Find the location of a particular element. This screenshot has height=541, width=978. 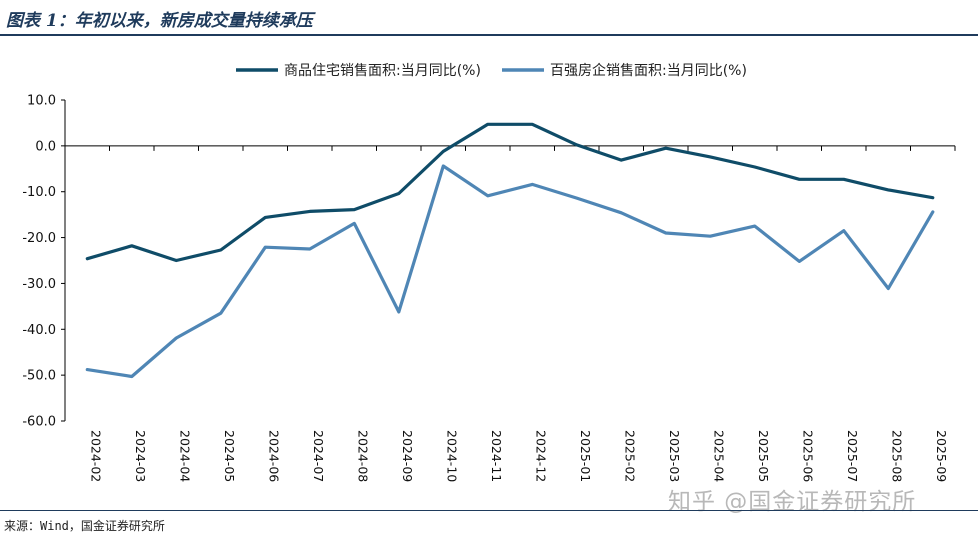

x-tick-label: 2024-09 is located at coordinates (407, 456).